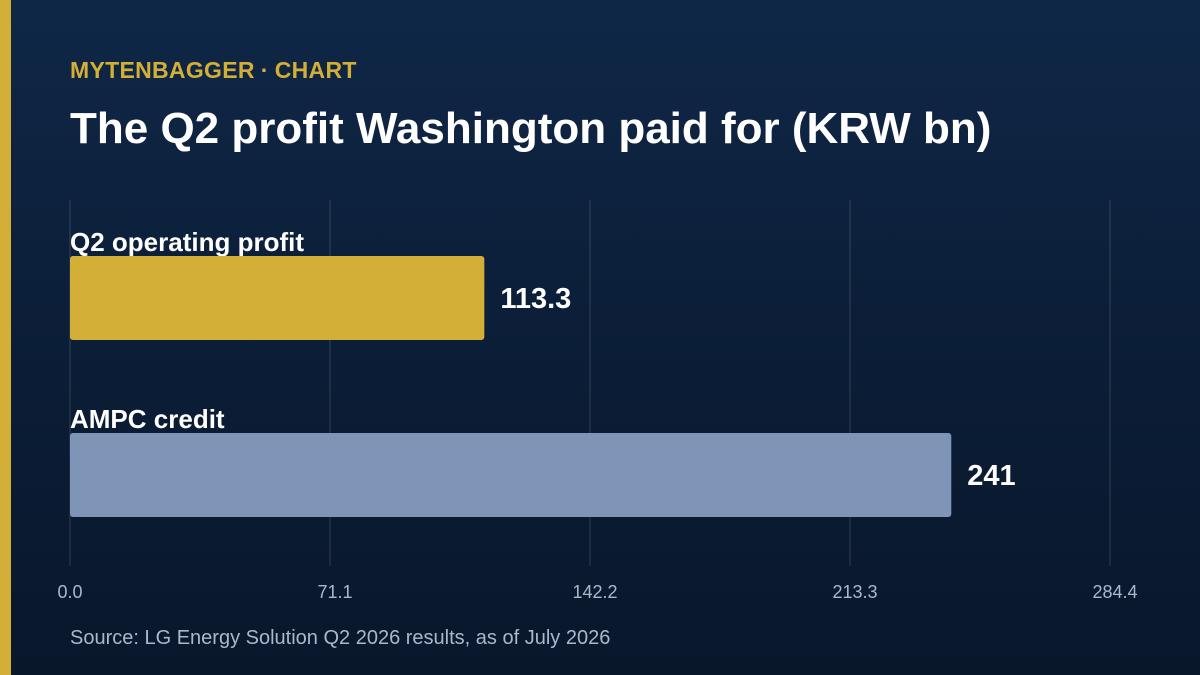 The width and height of the screenshot is (1200, 675). Describe the element at coordinates (187, 242) in the screenshot. I see `category-label: Q2 operating profit` at that location.